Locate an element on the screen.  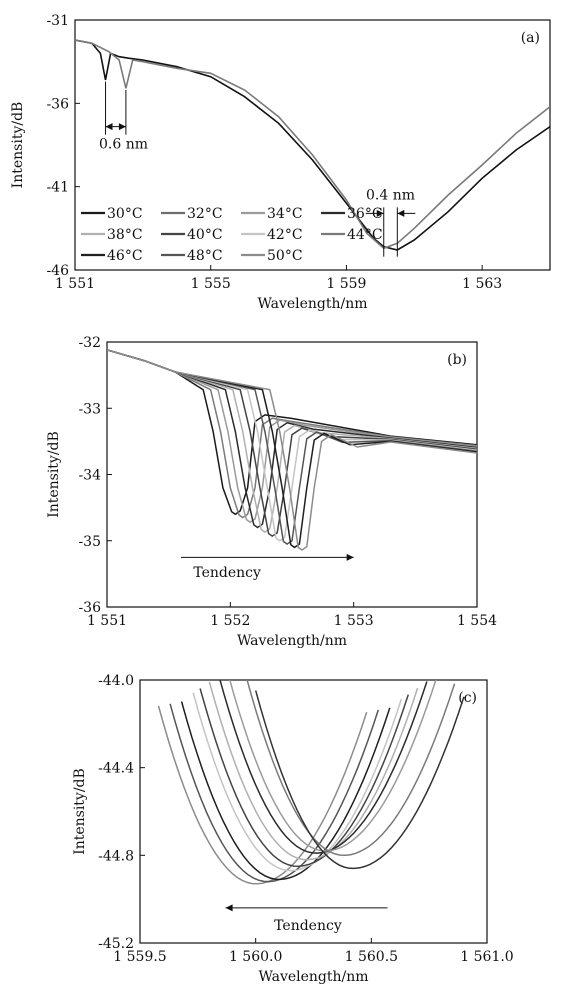
legend-label: 50°C is located at coordinates (285, 256).